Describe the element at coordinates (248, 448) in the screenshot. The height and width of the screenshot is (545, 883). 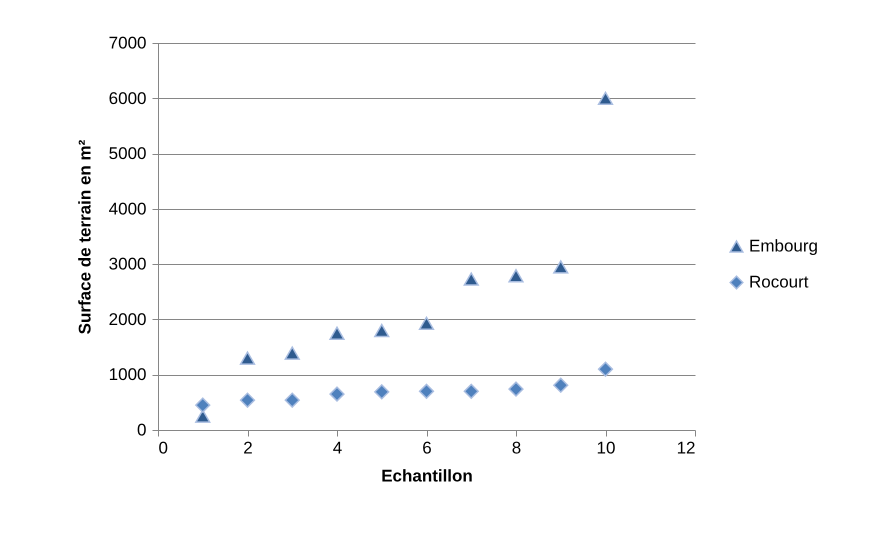
I see `x-tick-label: 2` at that location.